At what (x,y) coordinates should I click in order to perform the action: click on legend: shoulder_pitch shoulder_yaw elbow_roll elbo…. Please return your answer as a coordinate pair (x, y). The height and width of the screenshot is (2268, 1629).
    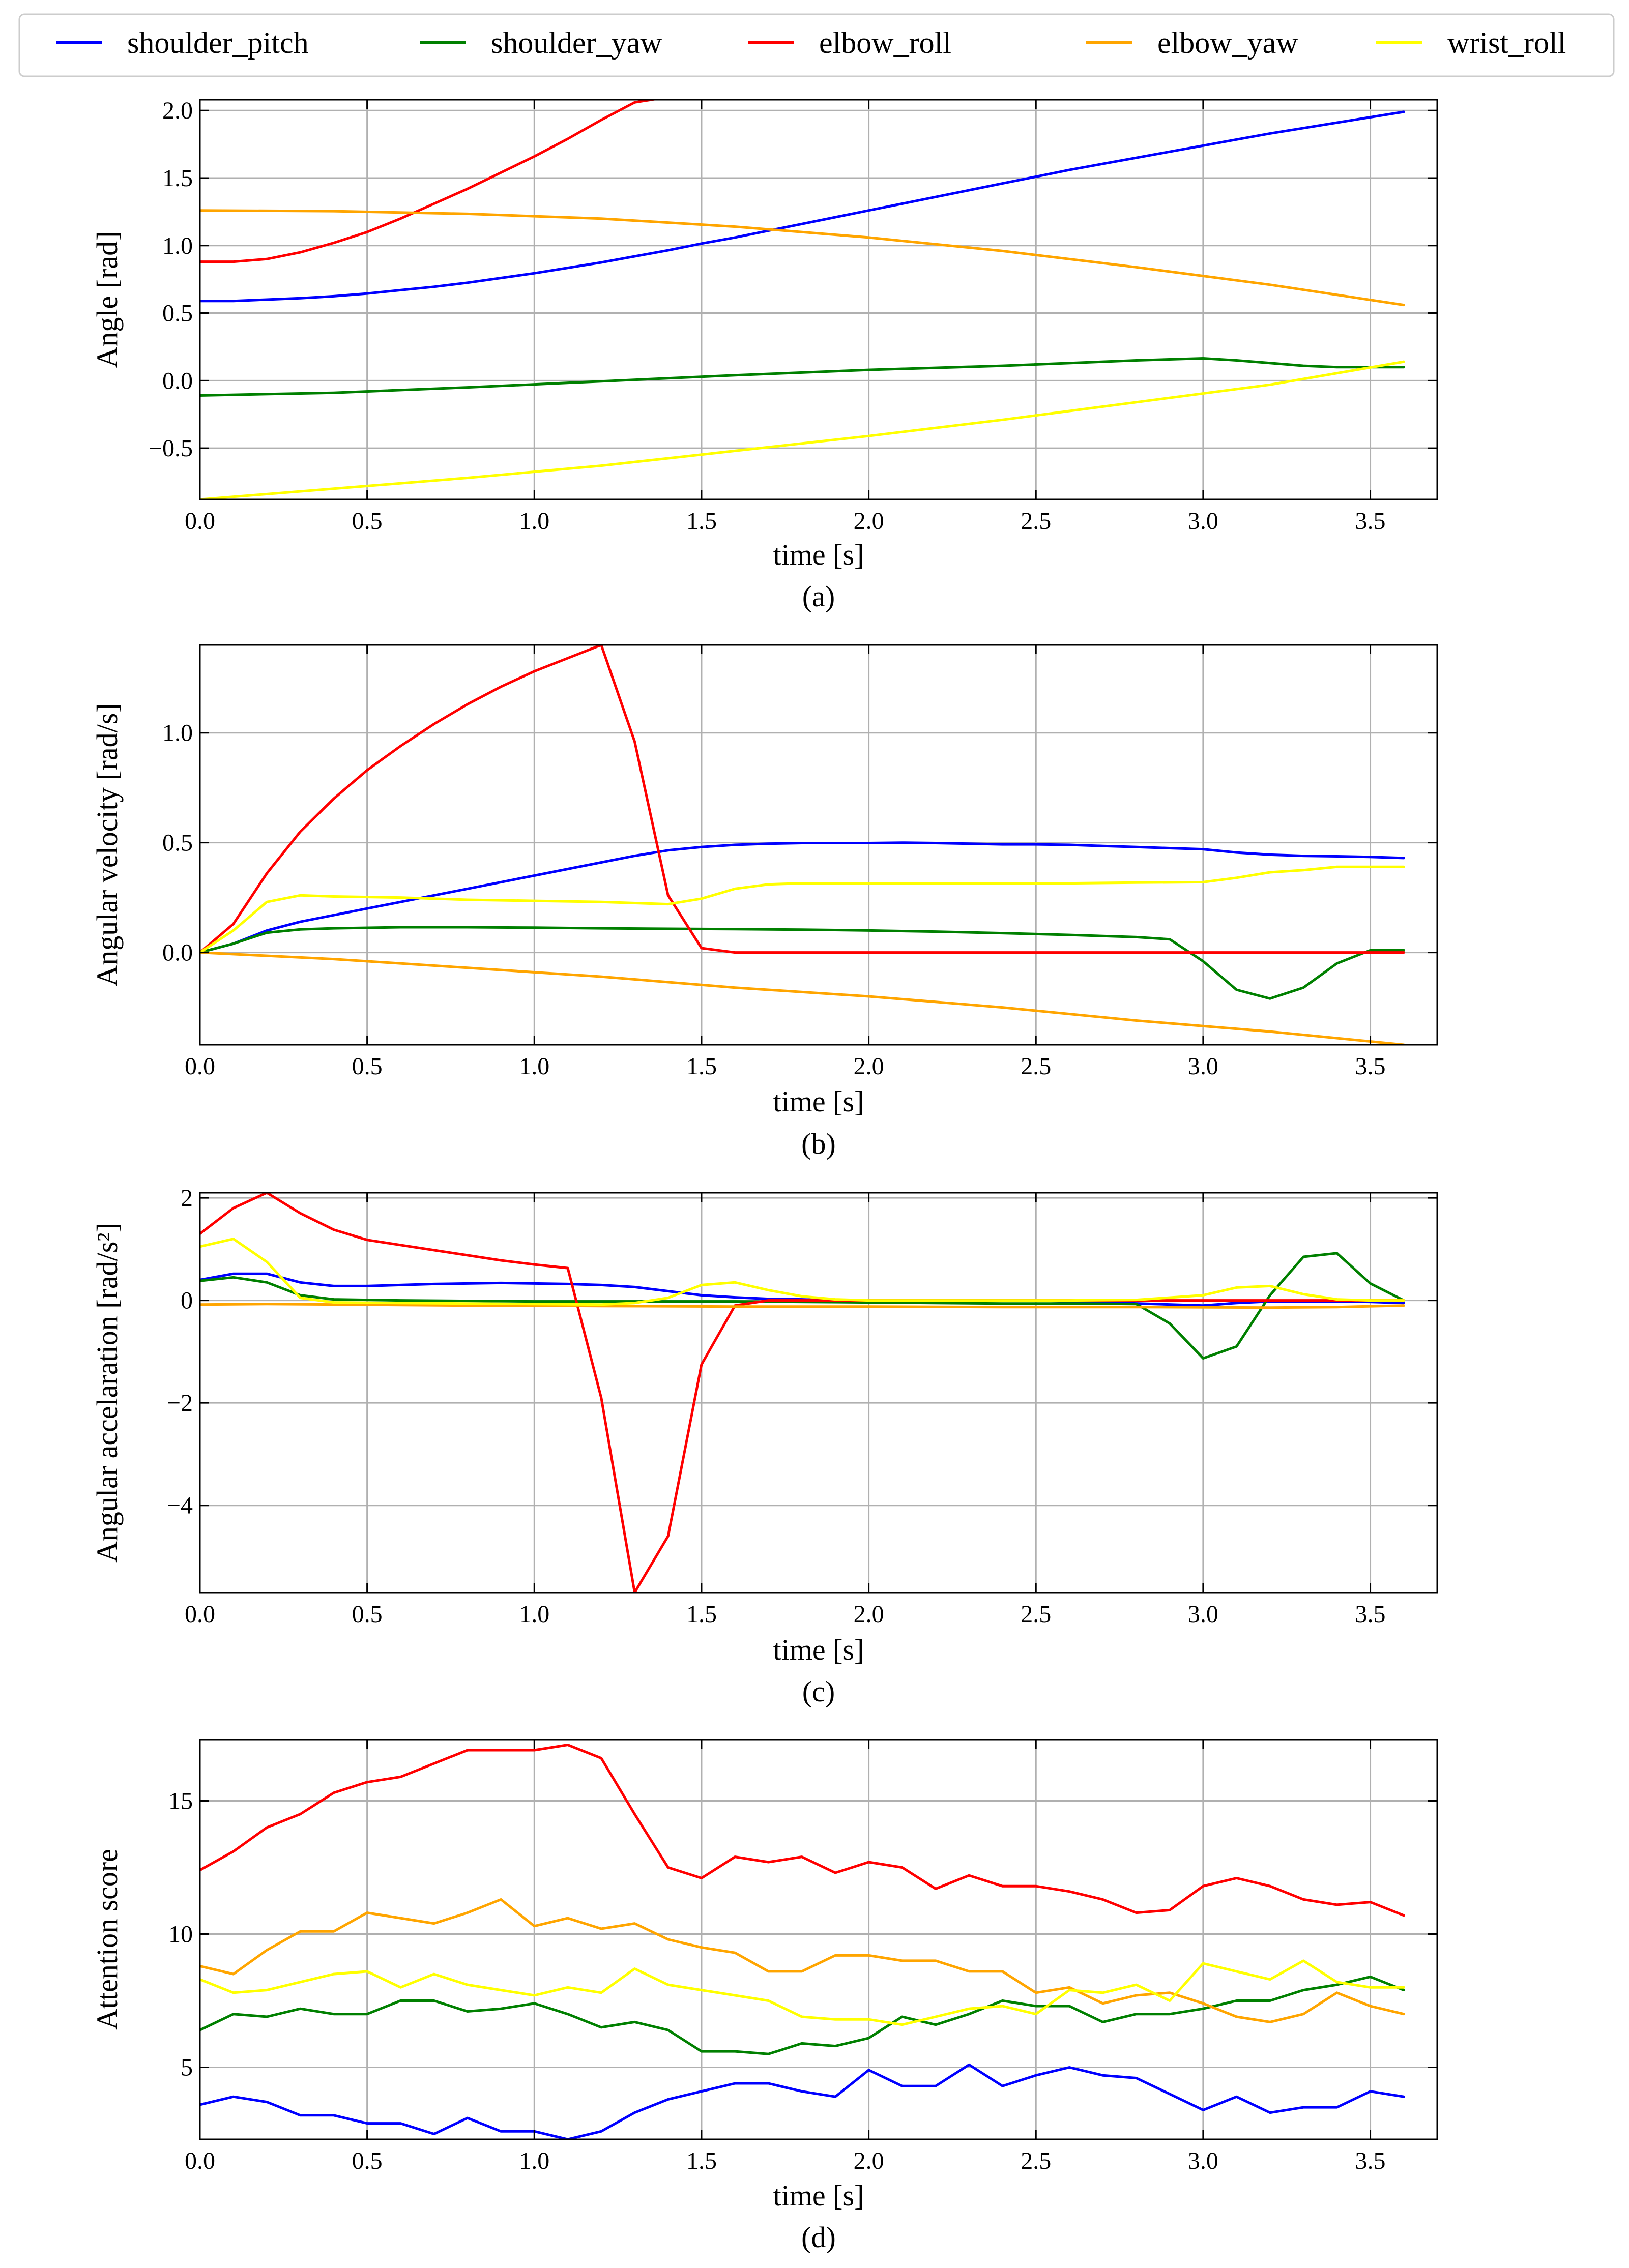
    Looking at the image, I should click on (816, 45).